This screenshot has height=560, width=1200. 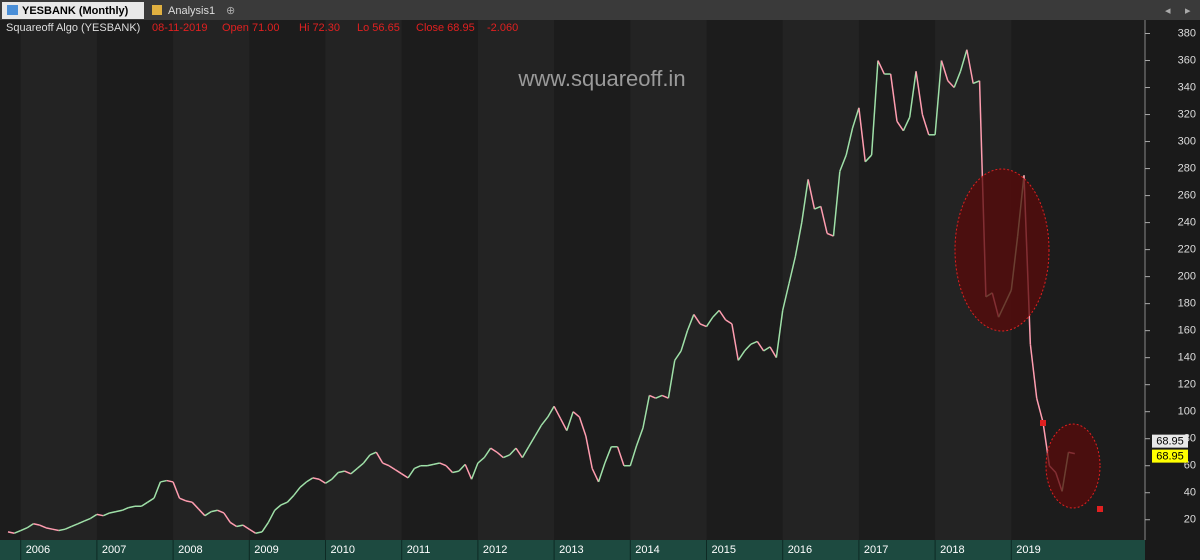 What do you see at coordinates (73, 28) in the screenshot?
I see `indicator-name: Squareoff Algo (YESBANK)` at bounding box center [73, 28].